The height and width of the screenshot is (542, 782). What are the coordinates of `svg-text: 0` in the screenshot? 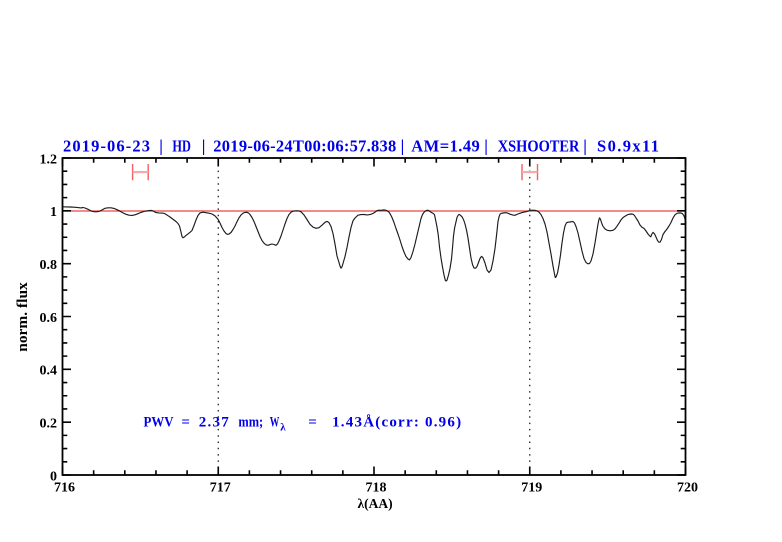 It's located at (53, 476).